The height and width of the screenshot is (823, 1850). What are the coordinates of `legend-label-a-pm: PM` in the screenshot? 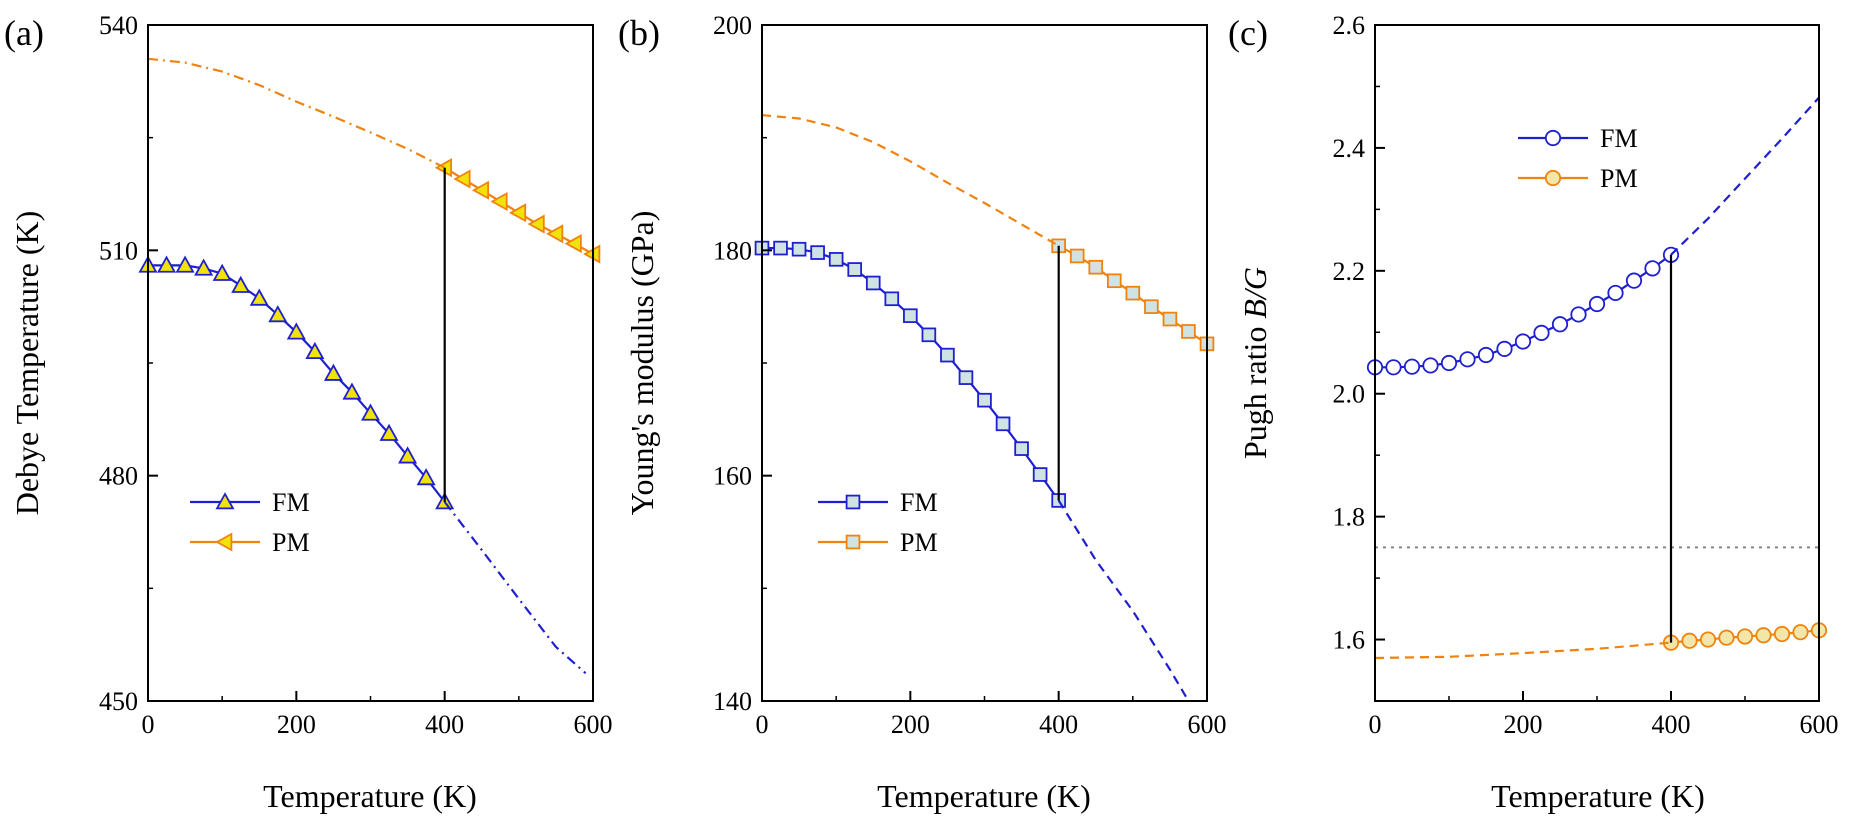 It's located at (291, 542).